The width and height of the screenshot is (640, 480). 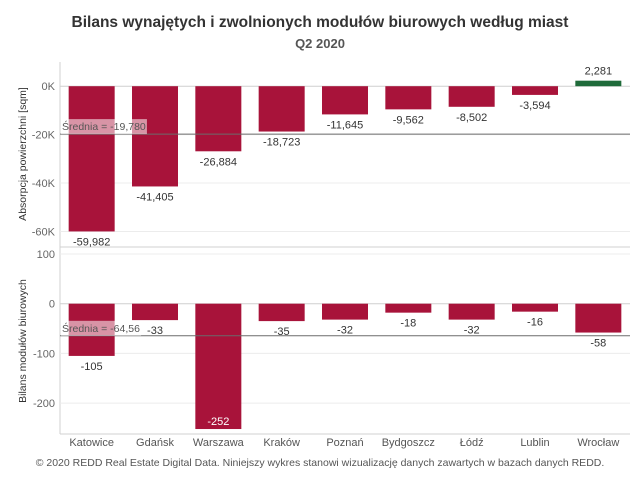 What do you see at coordinates (408, 120) in the screenshot?
I see `bar-value-label: -9,562` at bounding box center [408, 120].